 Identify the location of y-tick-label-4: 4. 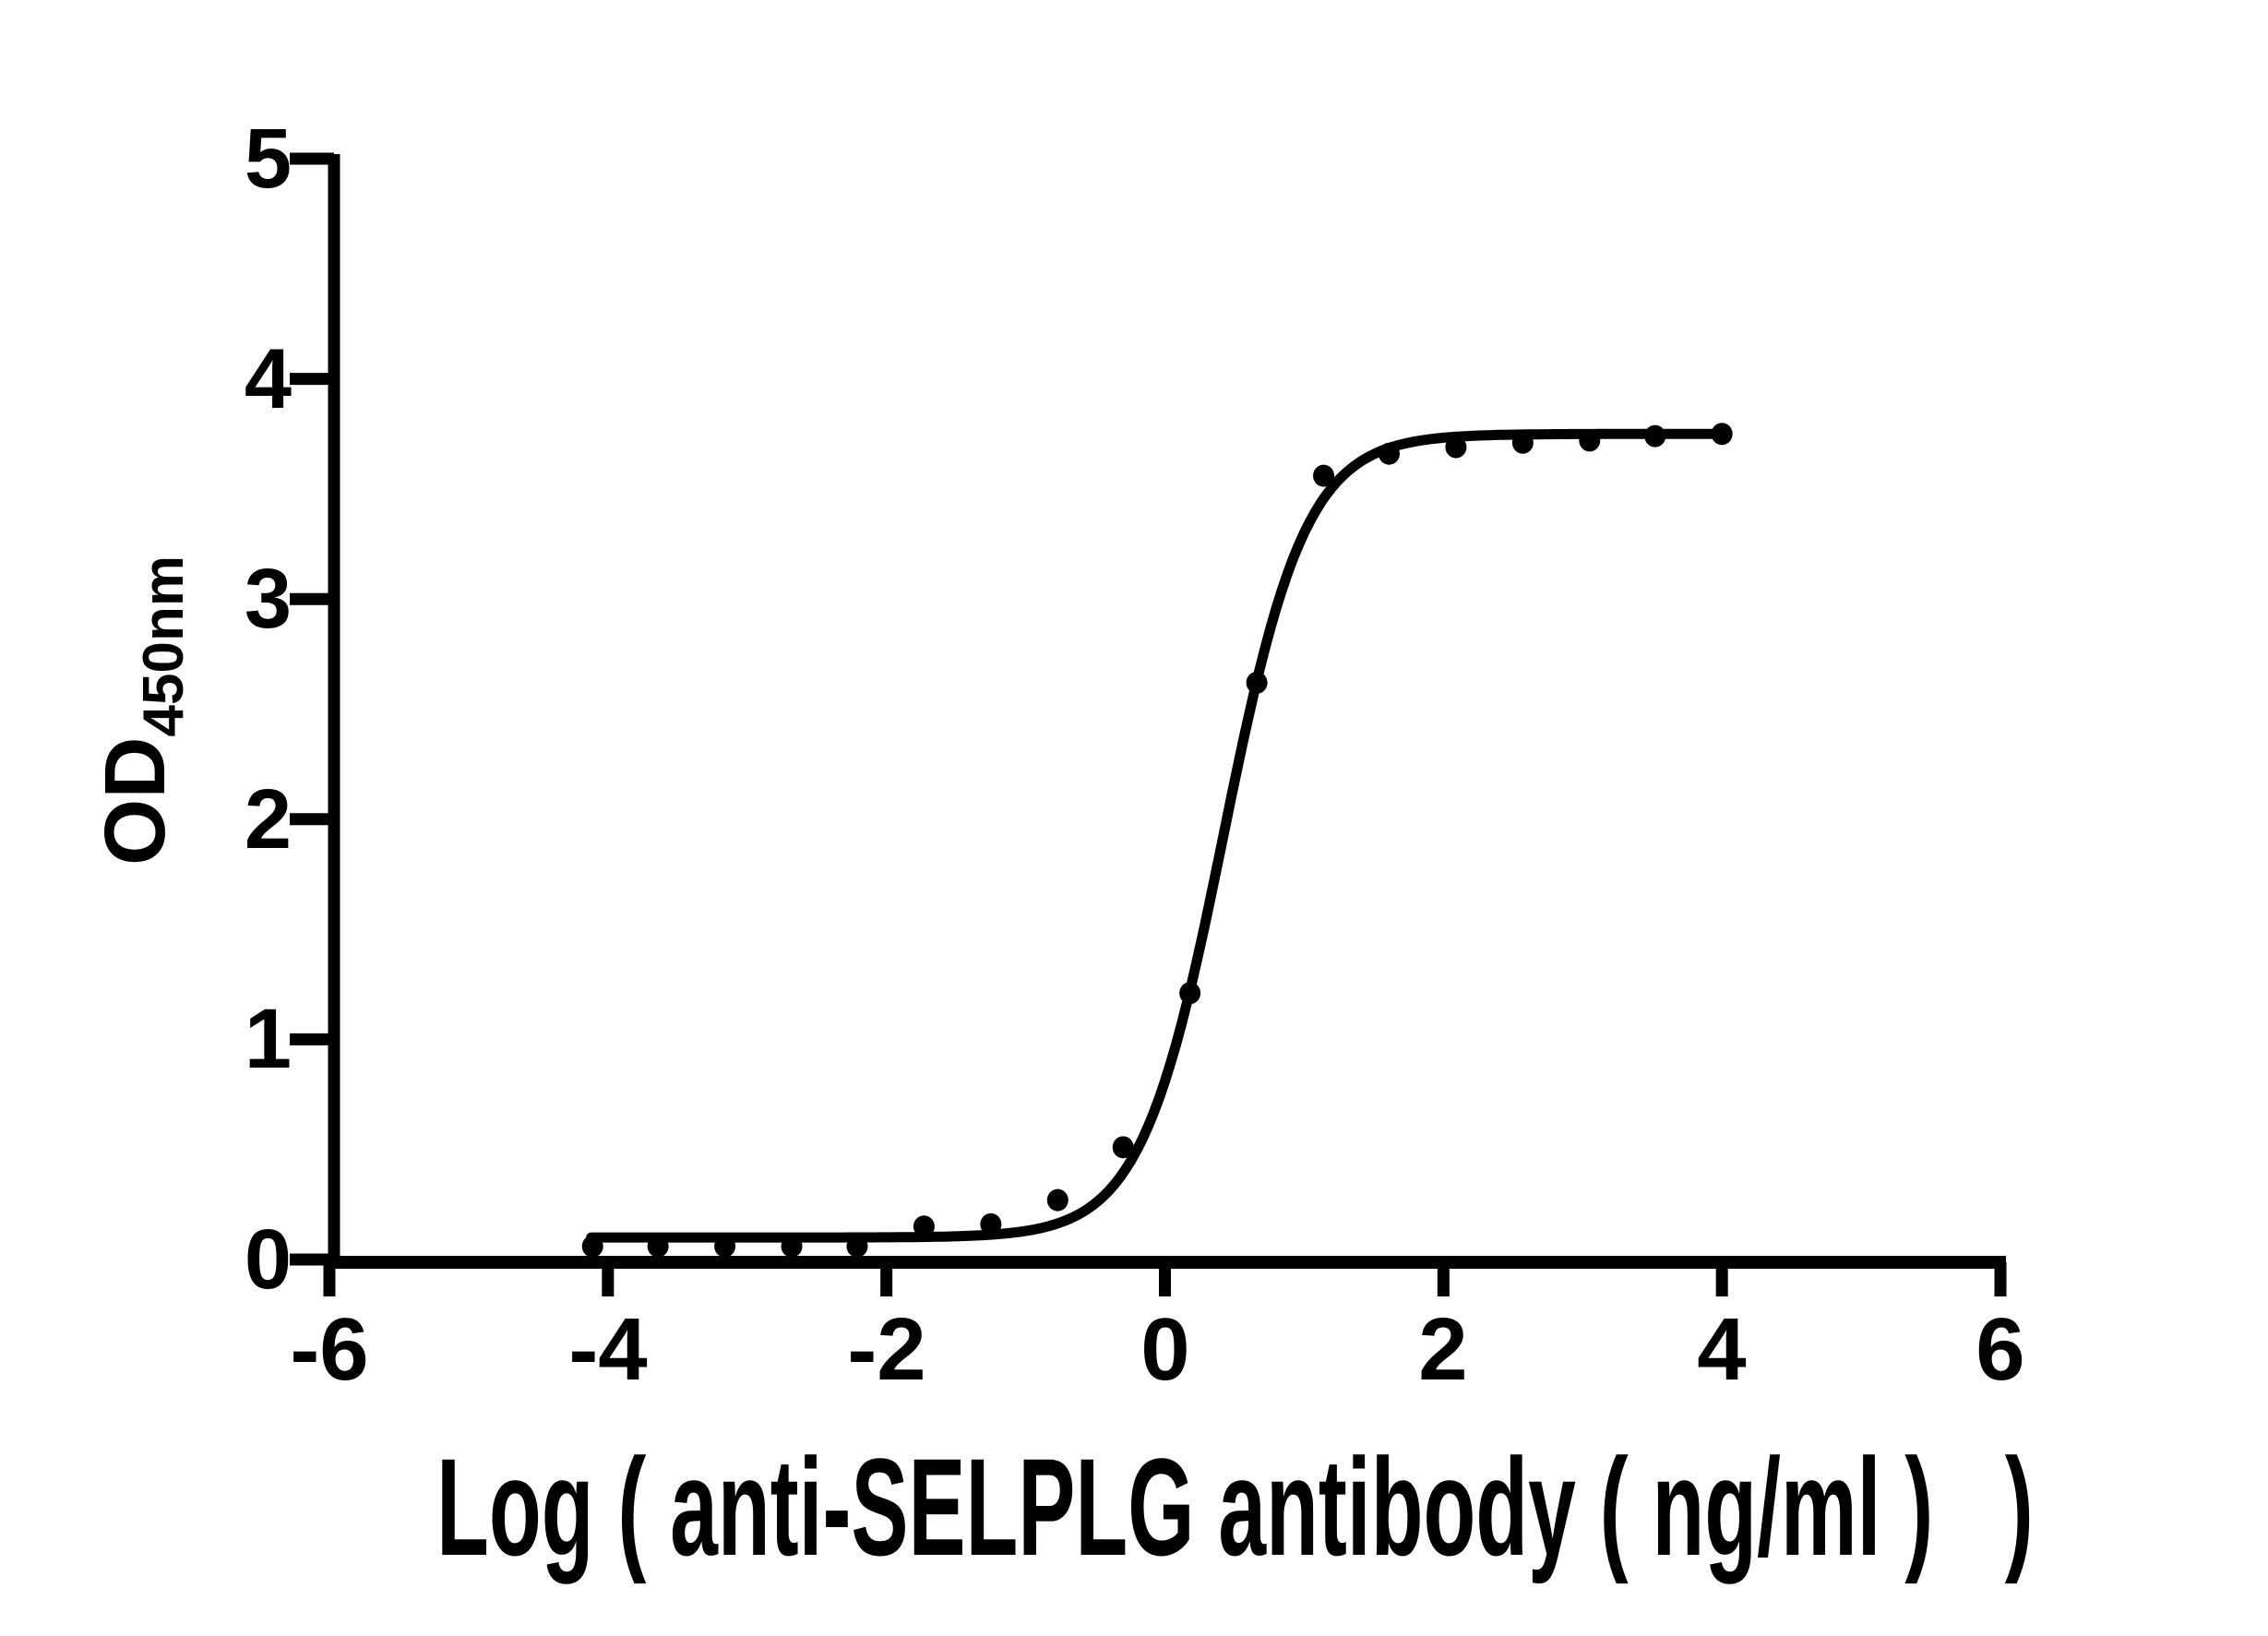
(268, 379).